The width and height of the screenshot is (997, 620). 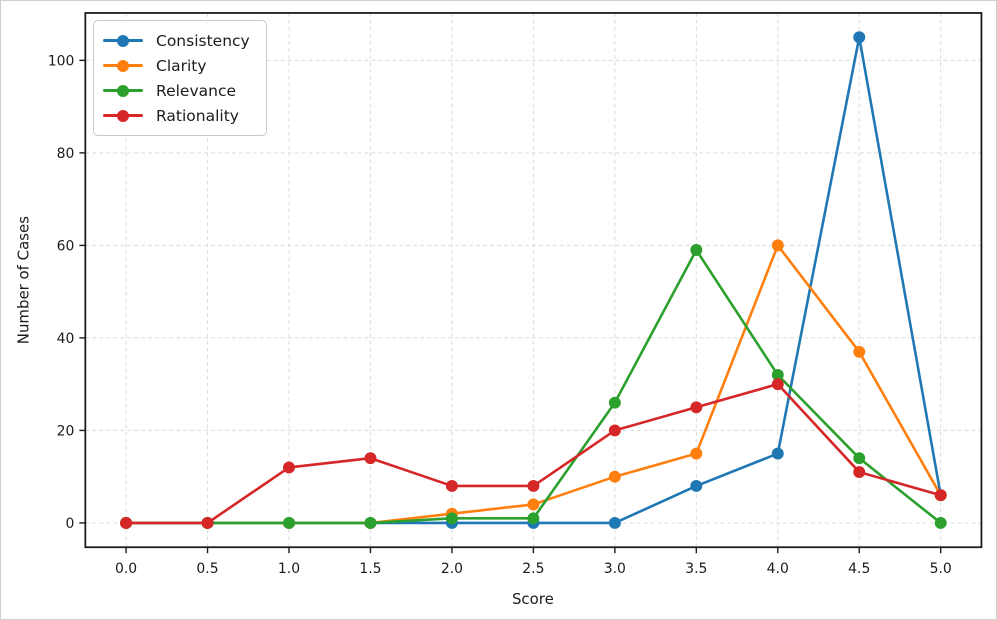 What do you see at coordinates (69, 524) in the screenshot?
I see `y-tick-label: 0` at bounding box center [69, 524].